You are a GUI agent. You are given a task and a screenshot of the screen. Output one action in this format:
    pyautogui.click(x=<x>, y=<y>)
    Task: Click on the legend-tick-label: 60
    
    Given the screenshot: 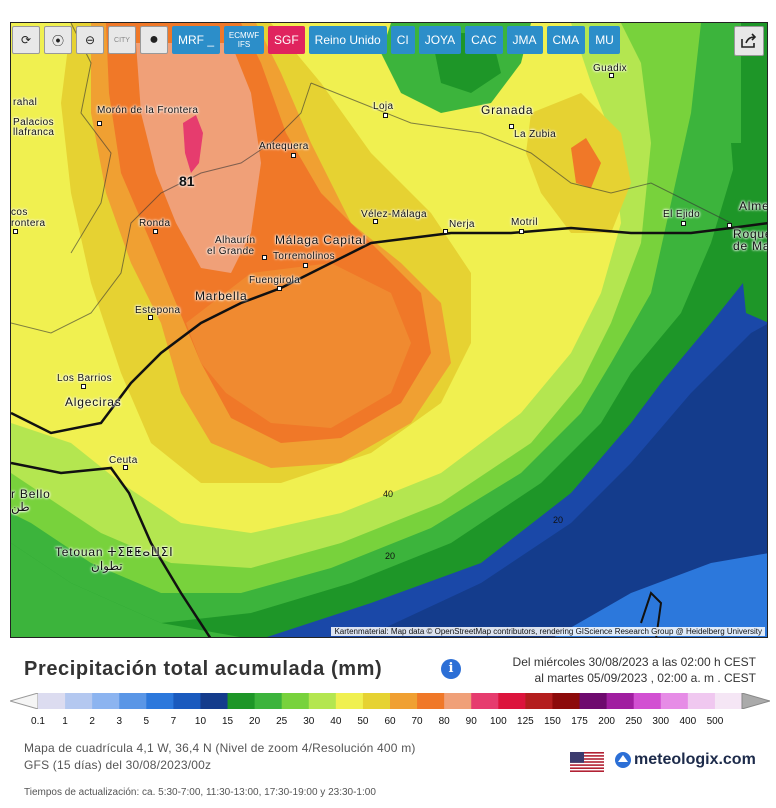 What is the action you would take?
    pyautogui.click(x=390, y=721)
    